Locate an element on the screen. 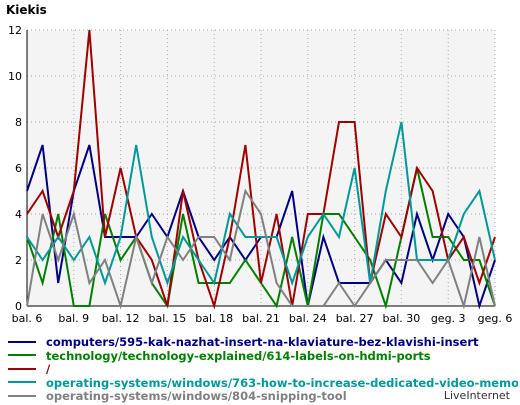 The height and width of the screenshot is (405, 520). y-tick-label: 2 is located at coordinates (18, 260).